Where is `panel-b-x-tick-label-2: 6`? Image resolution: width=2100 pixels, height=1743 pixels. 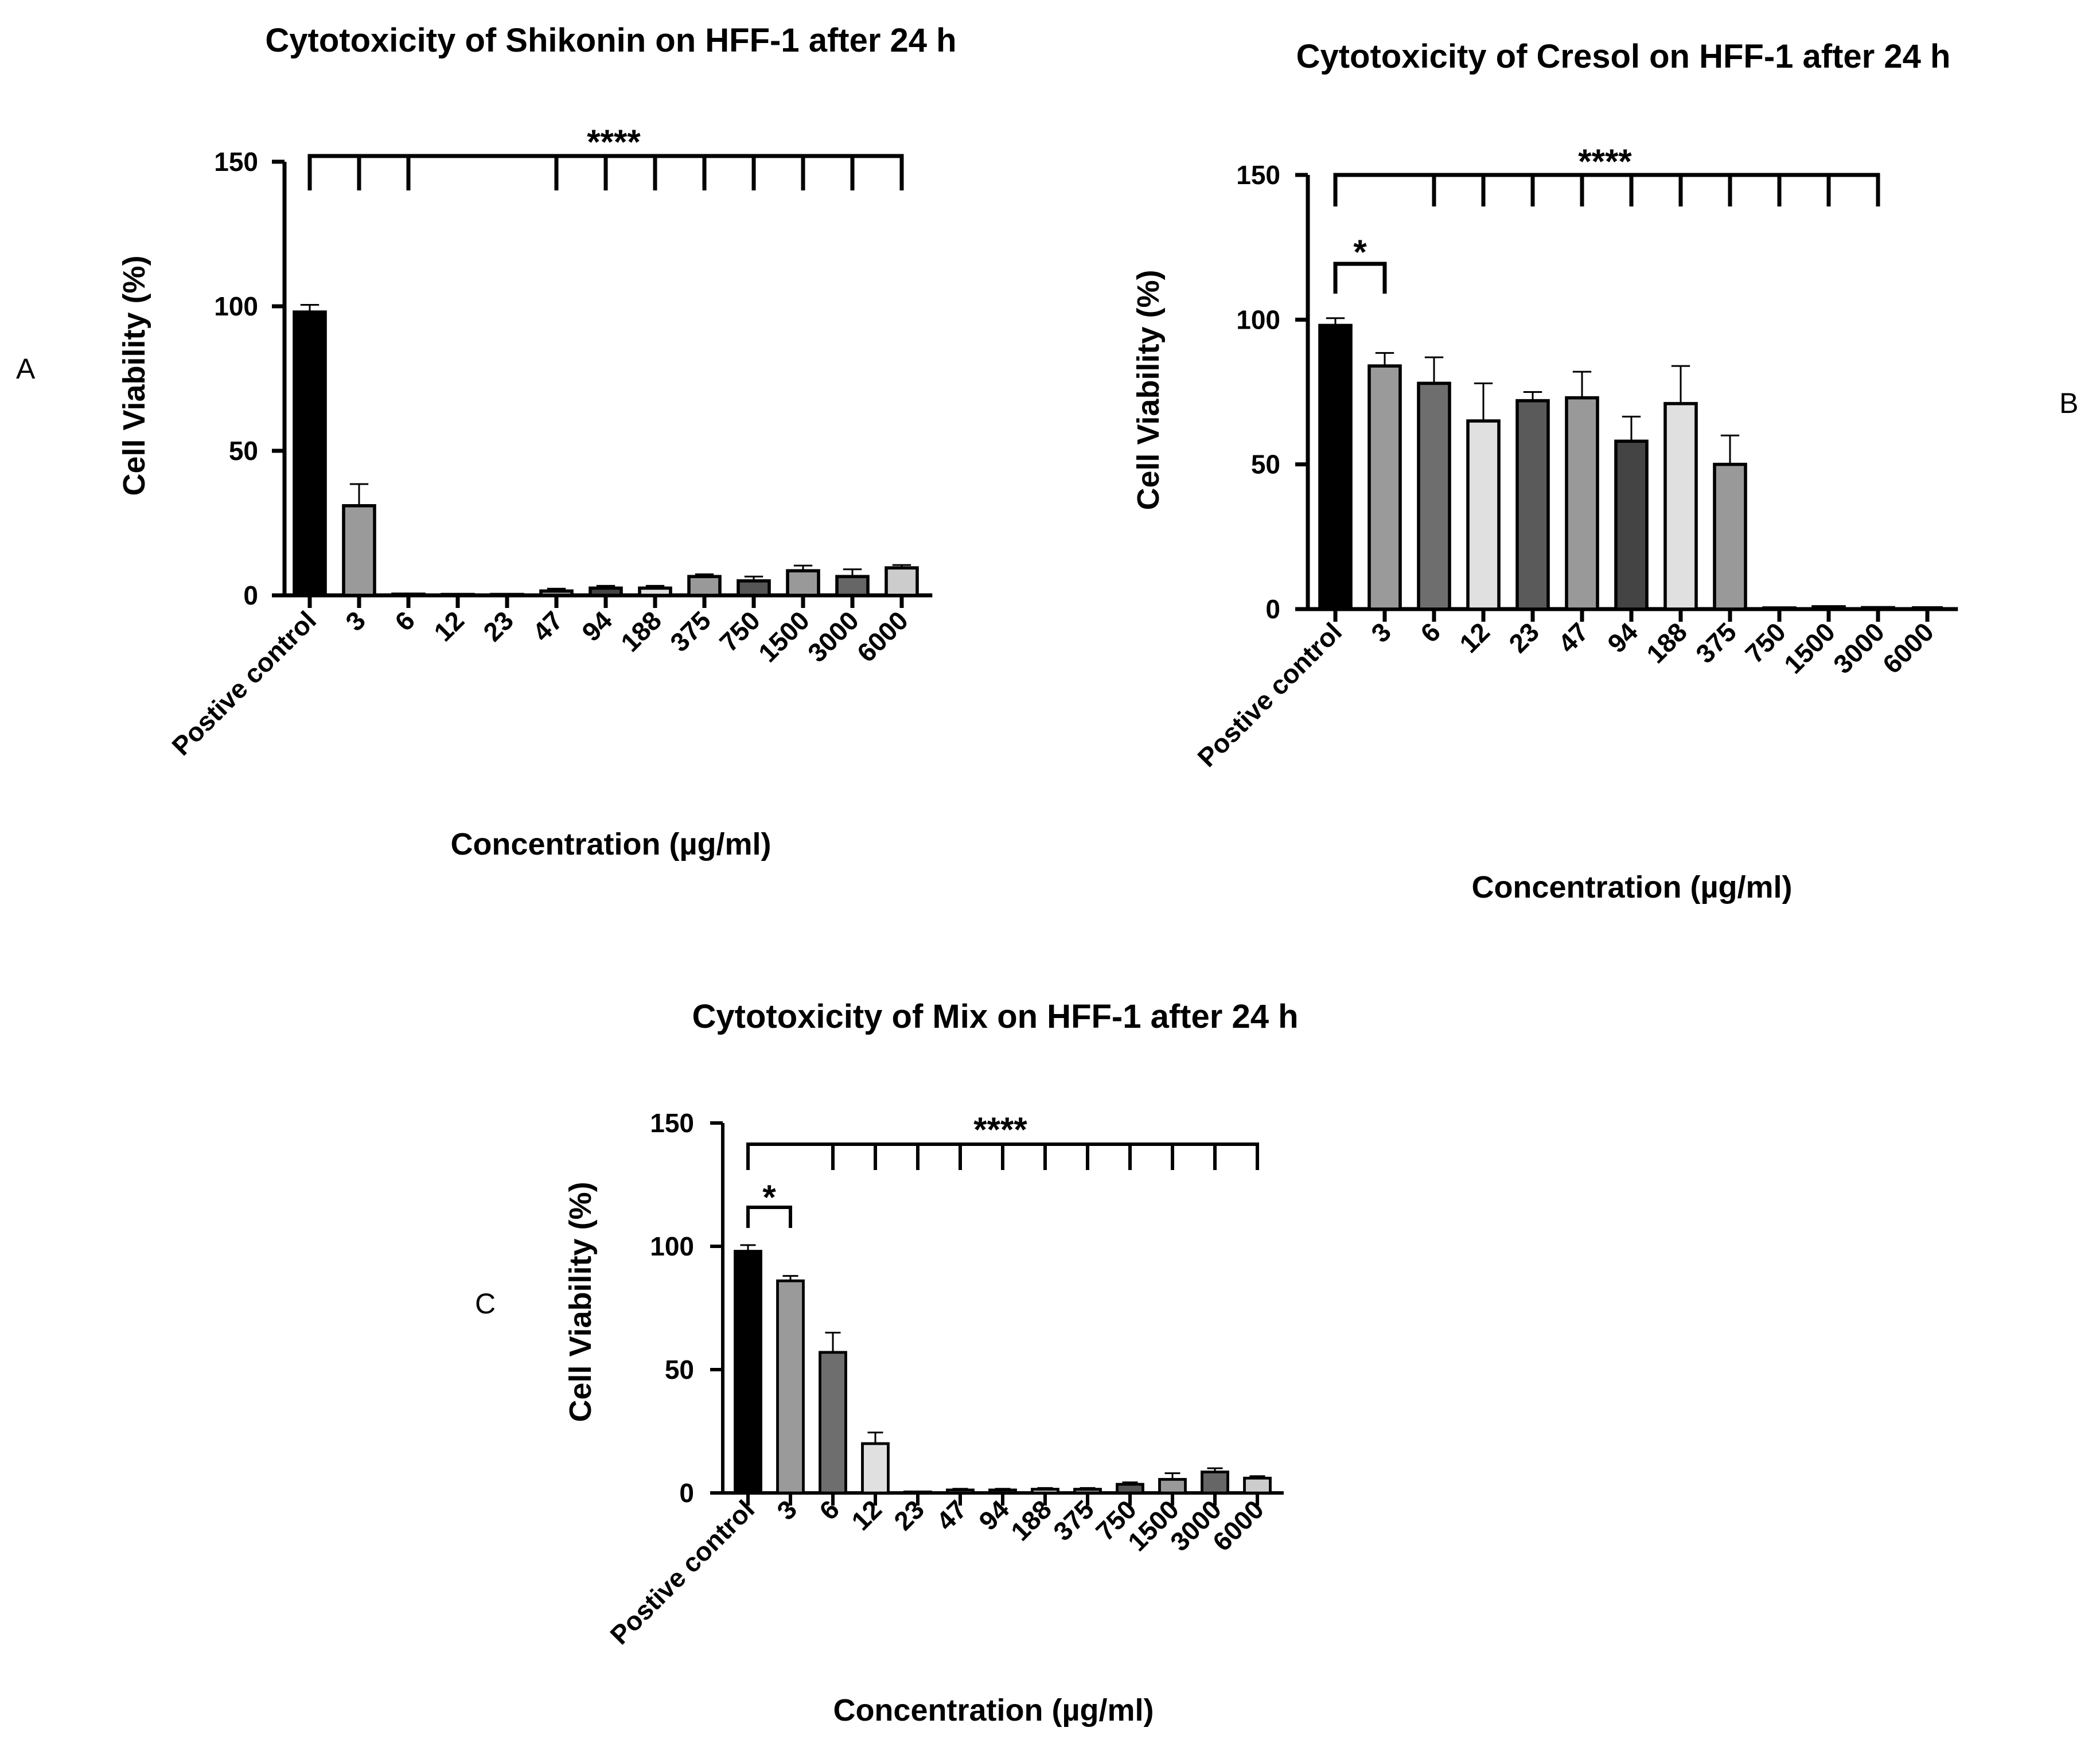
panel-b-x-tick-label-2: 6 is located at coordinates (1431, 633).